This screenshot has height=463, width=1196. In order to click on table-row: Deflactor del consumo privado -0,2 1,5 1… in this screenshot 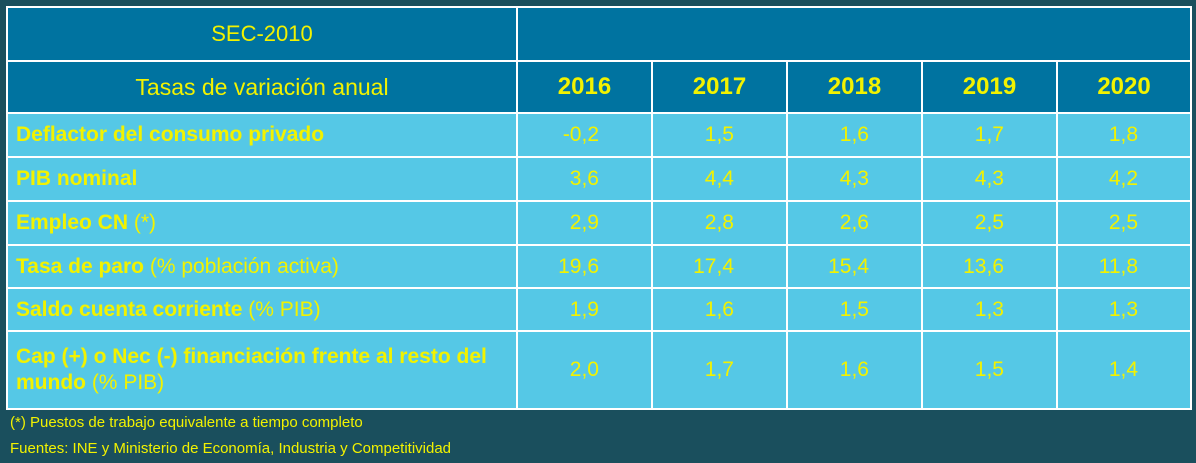, I will do `click(599, 135)`.